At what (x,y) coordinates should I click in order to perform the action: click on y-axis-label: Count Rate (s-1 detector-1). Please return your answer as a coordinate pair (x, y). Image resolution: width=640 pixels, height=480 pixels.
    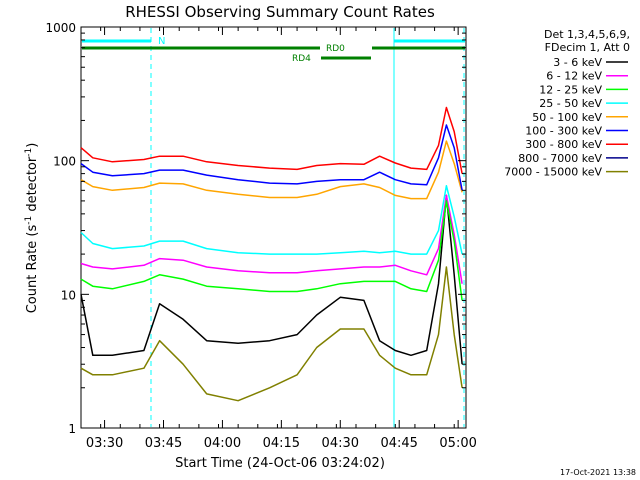
    Looking at the image, I should click on (32, 228).